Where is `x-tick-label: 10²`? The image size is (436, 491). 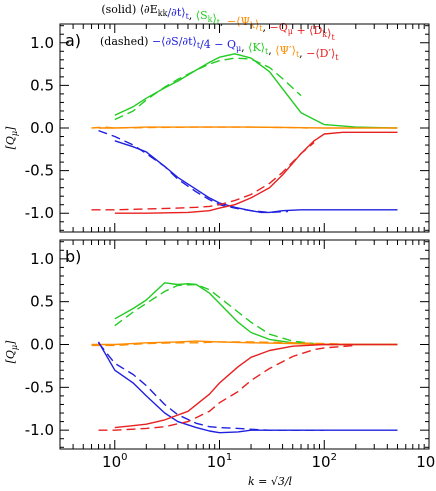 x-tick-label: 10² is located at coordinates (324, 461).